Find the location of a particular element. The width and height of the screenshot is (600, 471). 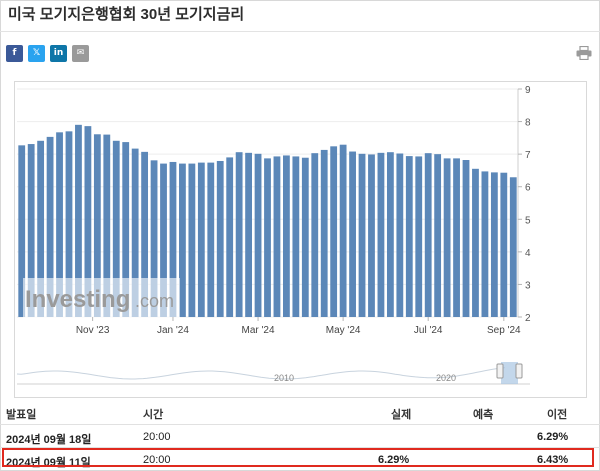

highlight-box is located at coordinates (298, 457).